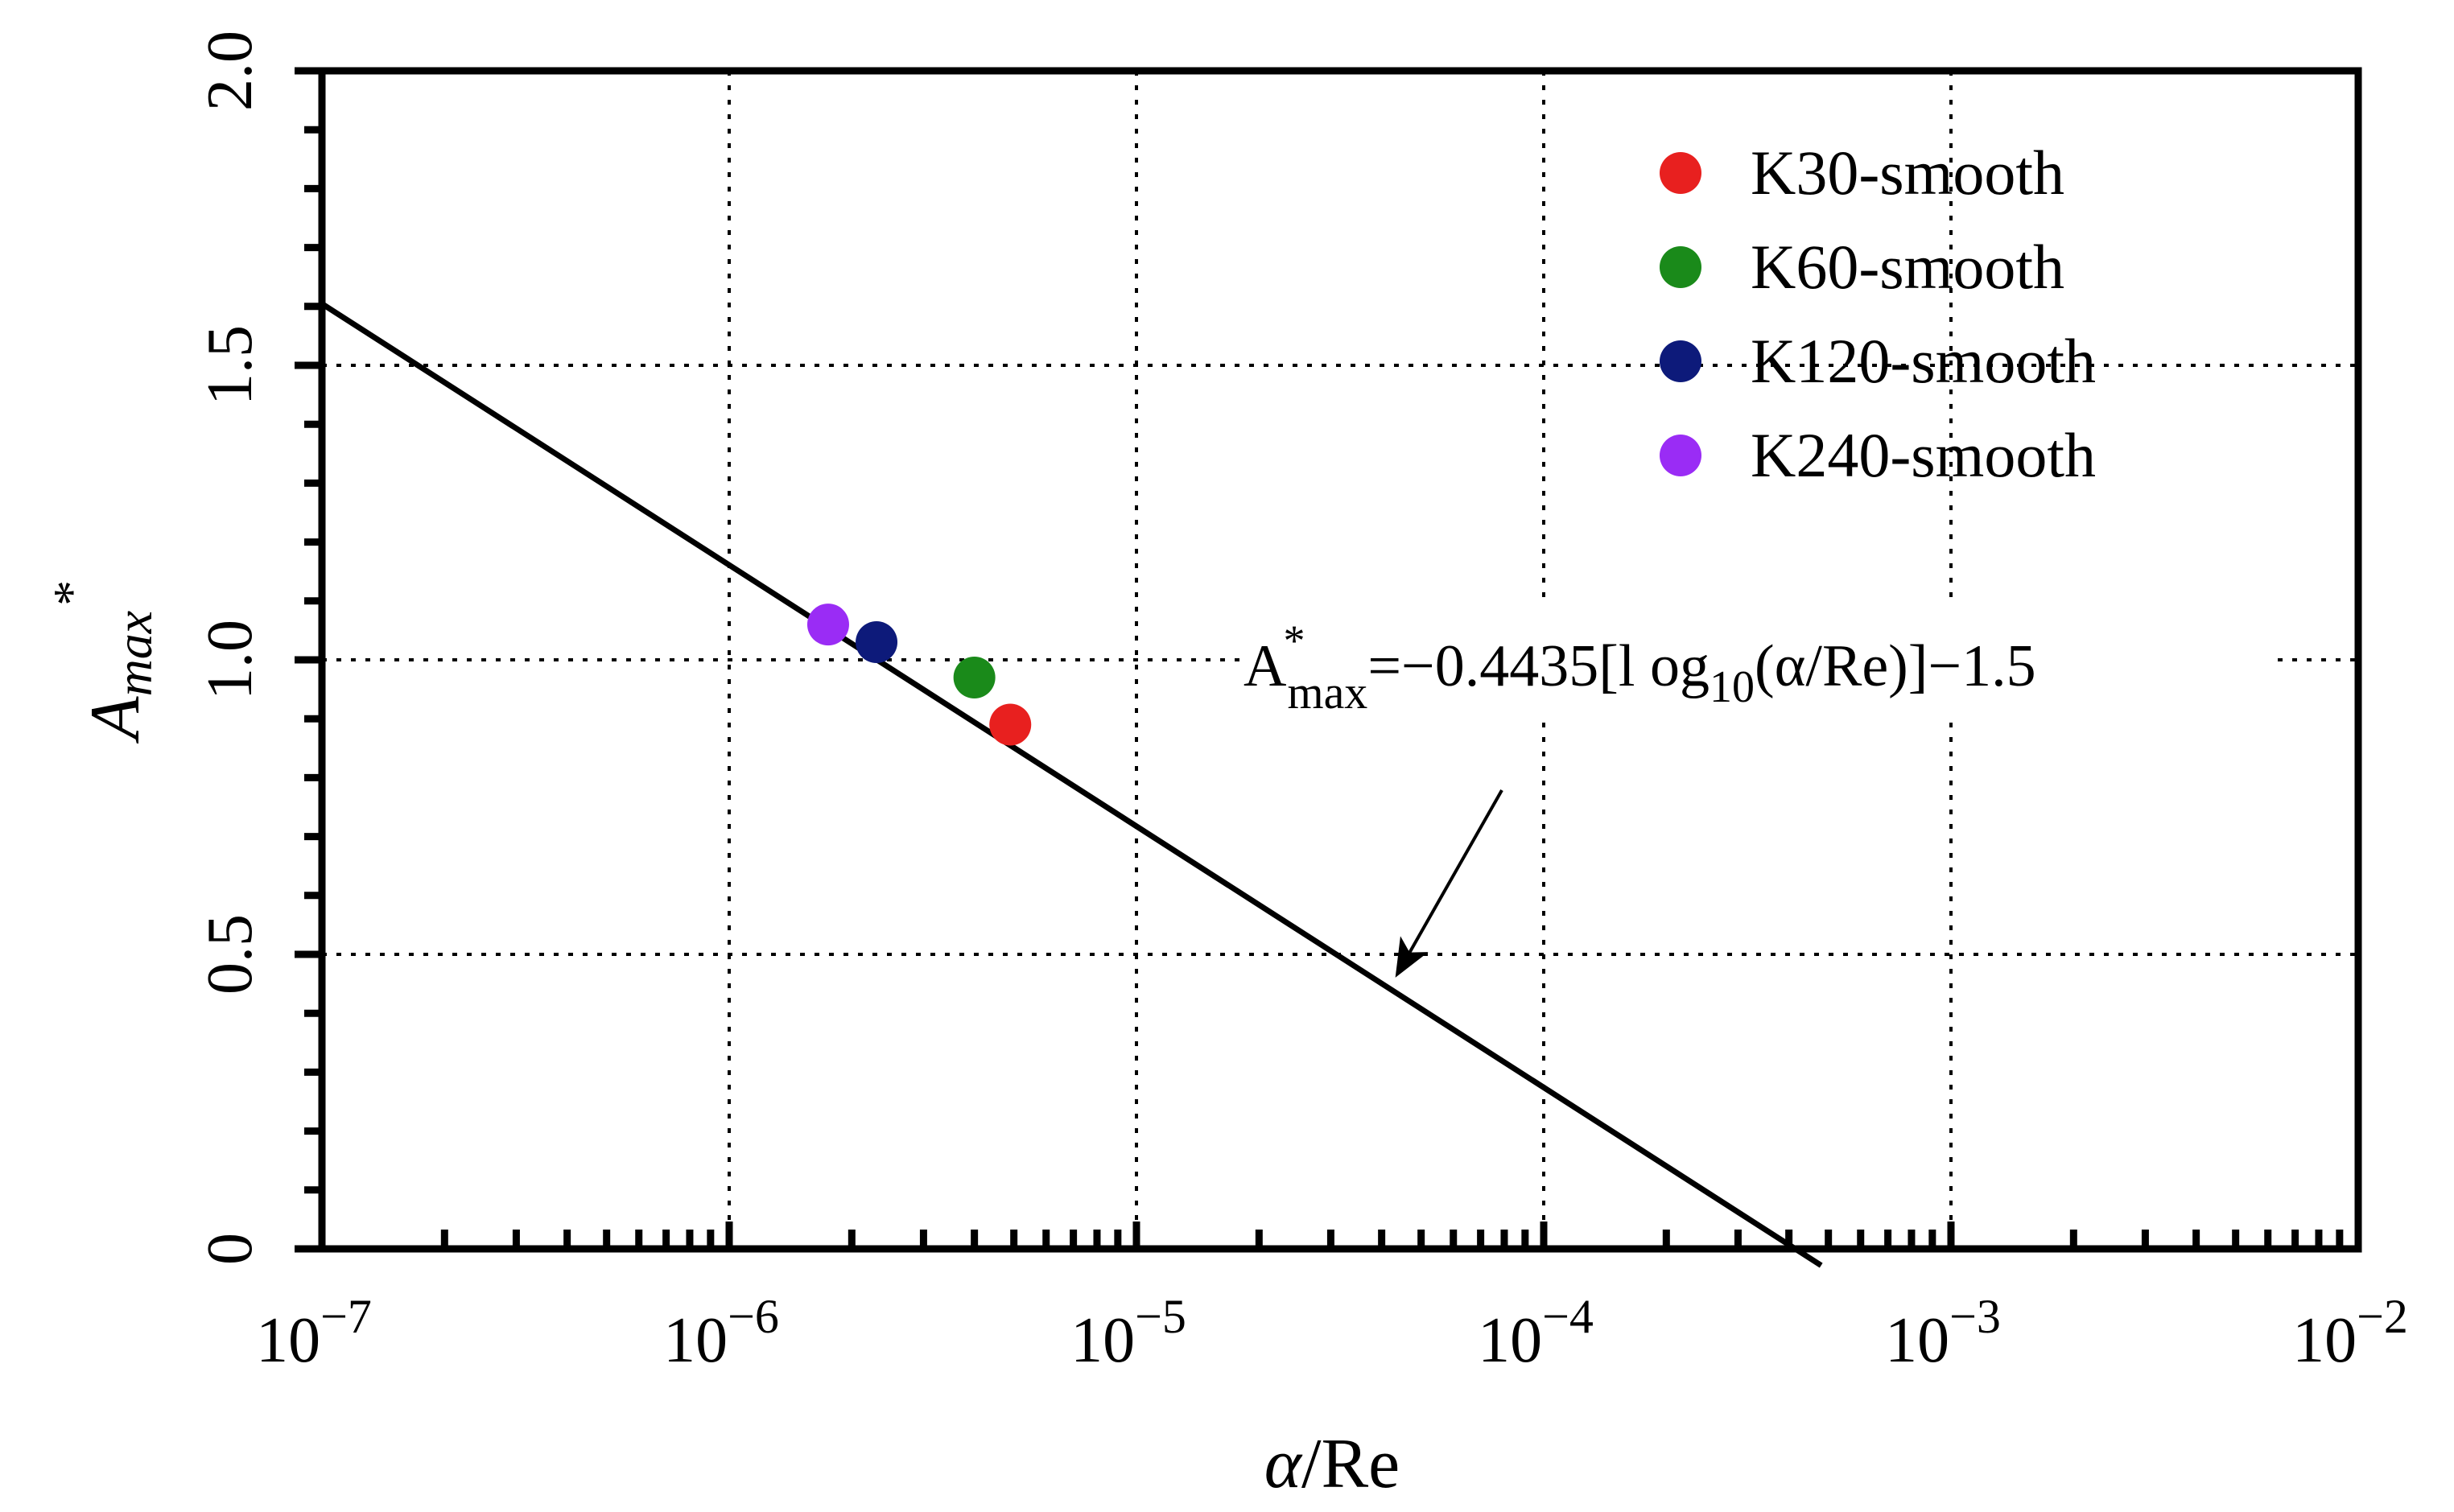 The width and height of the screenshot is (2454, 1512). What do you see at coordinates (230, 71) in the screenshot?
I see `y-tick-label: 2.0` at bounding box center [230, 71].